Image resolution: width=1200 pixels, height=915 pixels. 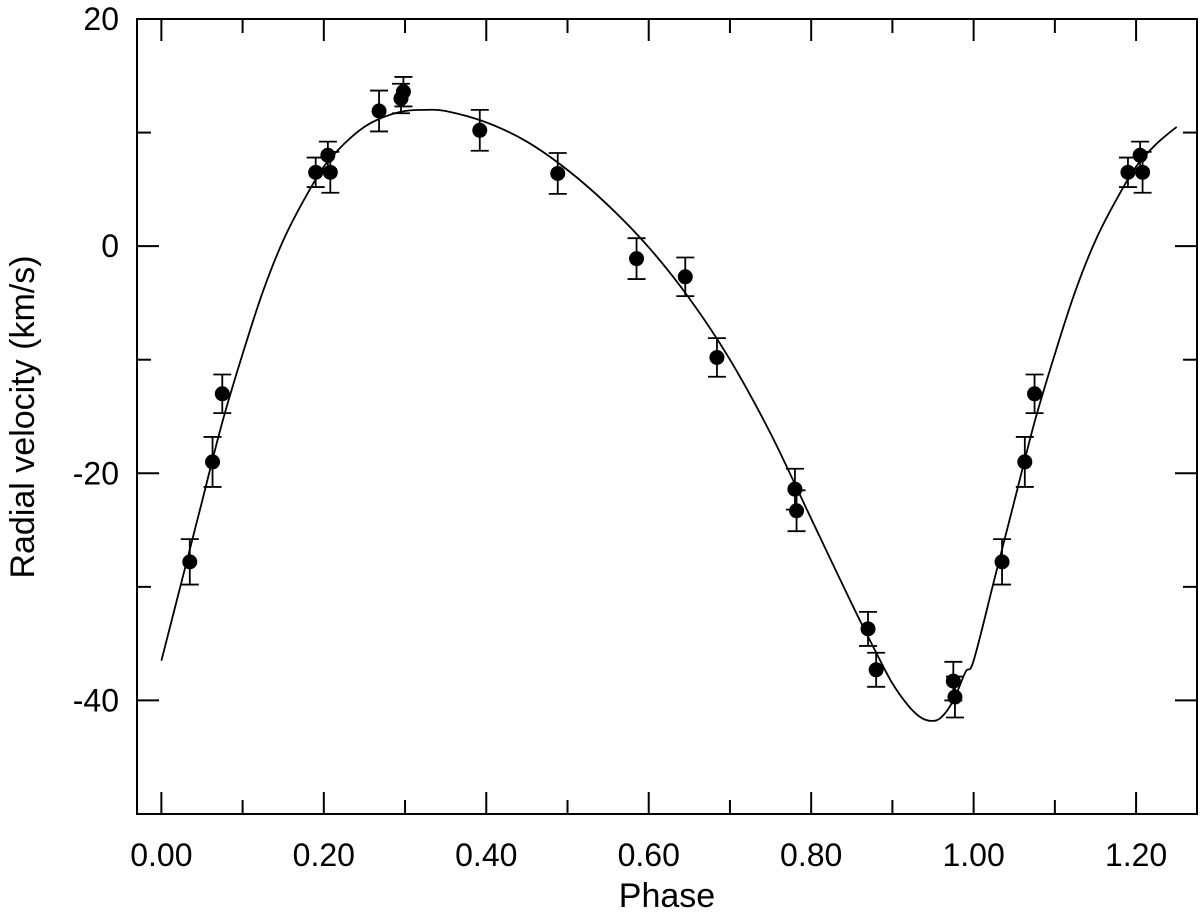 I want to click on y-axis-title: Radial velocity (km/s), so click(x=23, y=416).